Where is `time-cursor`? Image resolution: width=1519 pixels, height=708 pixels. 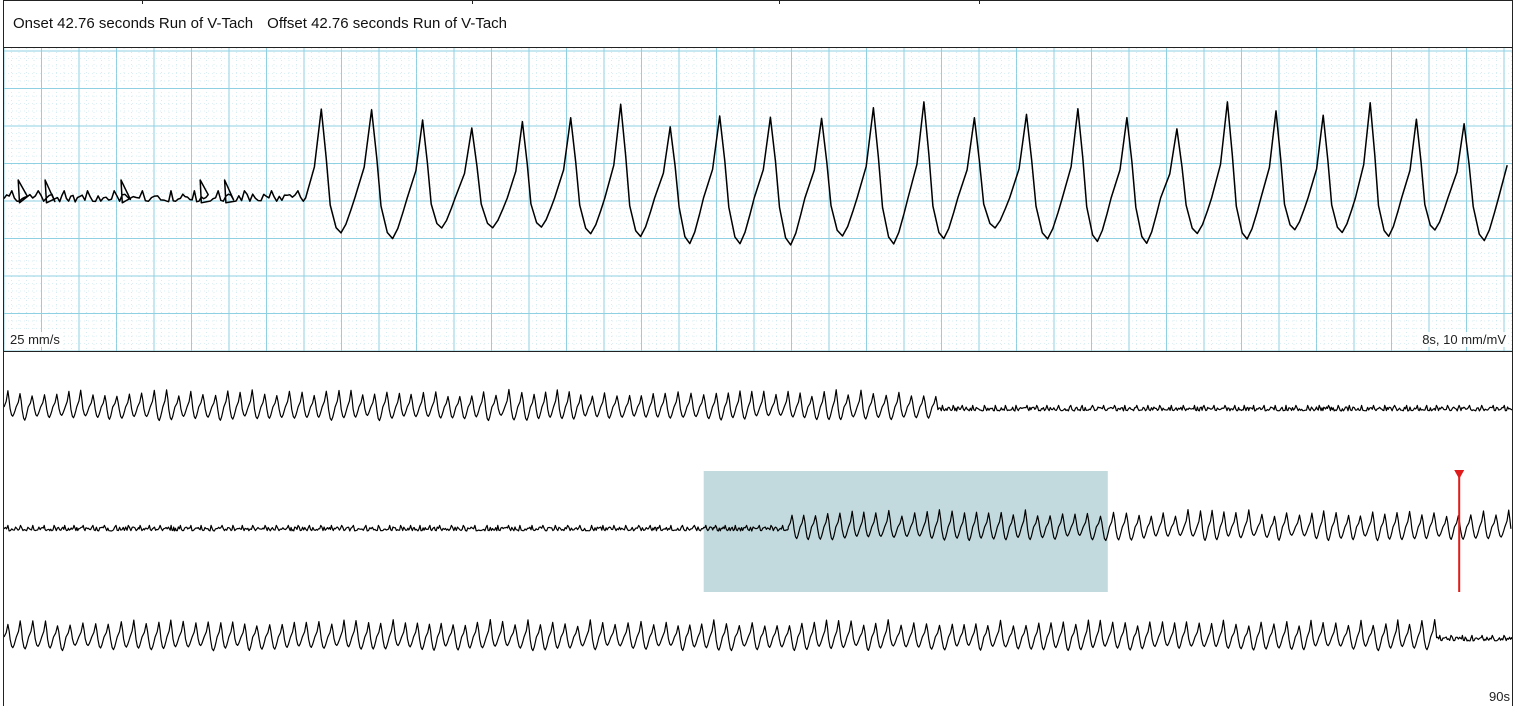
time-cursor is located at coordinates (1459, 531).